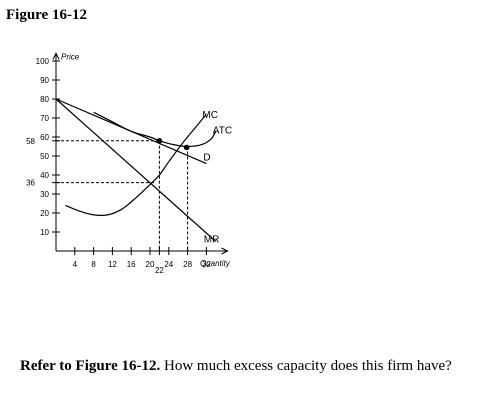  Describe the element at coordinates (46, 15) in the screenshot. I see `figure-title: Figure 16-12` at that location.